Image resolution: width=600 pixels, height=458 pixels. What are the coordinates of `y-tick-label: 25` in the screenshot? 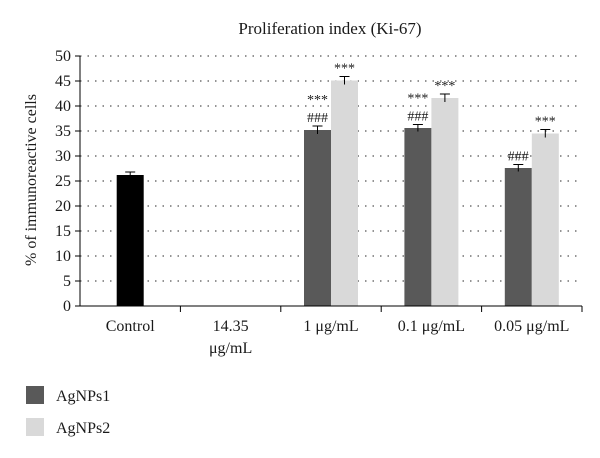 It's located at (63, 181).